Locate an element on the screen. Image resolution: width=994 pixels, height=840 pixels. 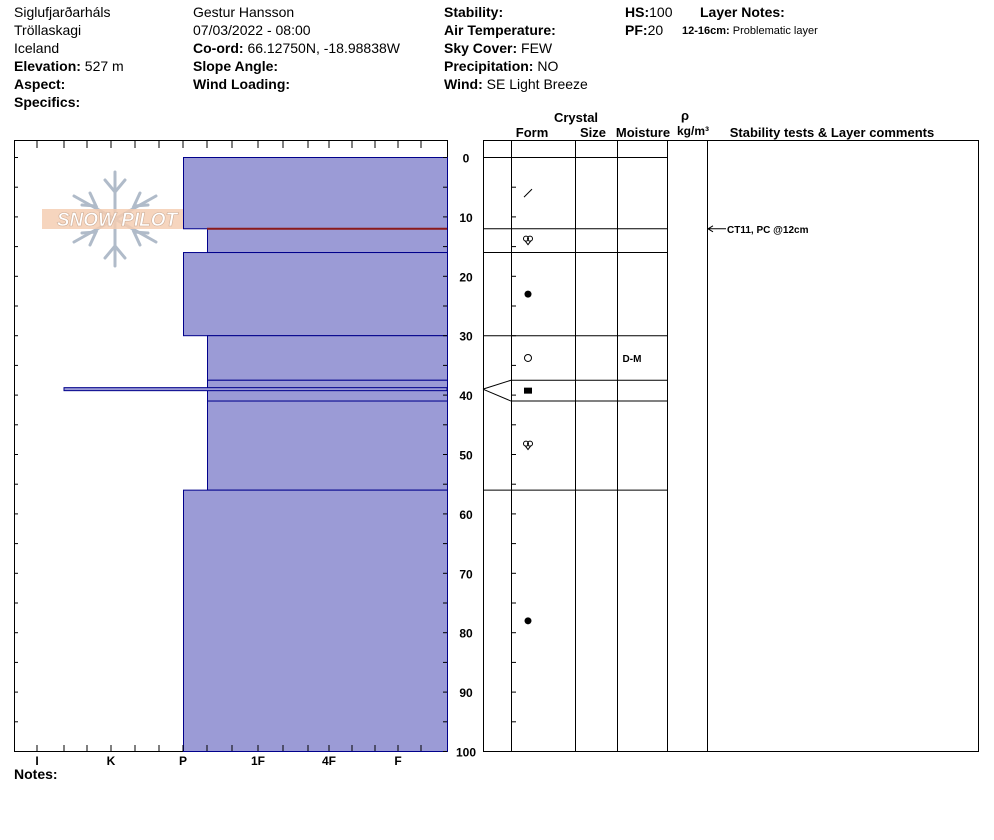
watermark-band is located at coordinates (117, 219).